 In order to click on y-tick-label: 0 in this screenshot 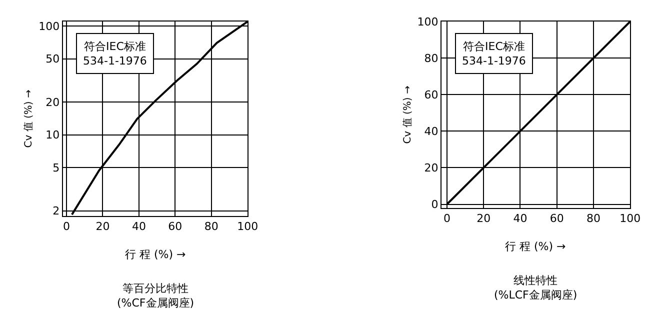, I will do `click(434, 205)`.